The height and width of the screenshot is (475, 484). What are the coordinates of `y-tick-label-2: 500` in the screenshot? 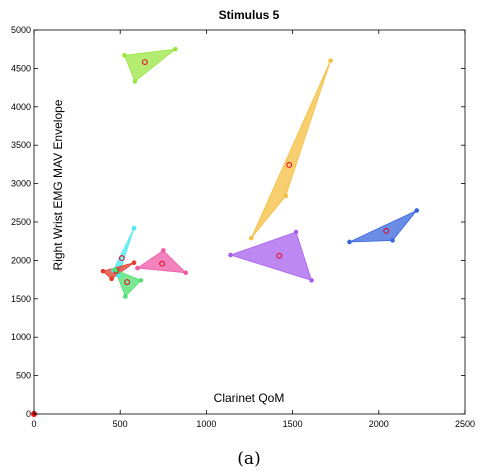 It's located at (23, 376).